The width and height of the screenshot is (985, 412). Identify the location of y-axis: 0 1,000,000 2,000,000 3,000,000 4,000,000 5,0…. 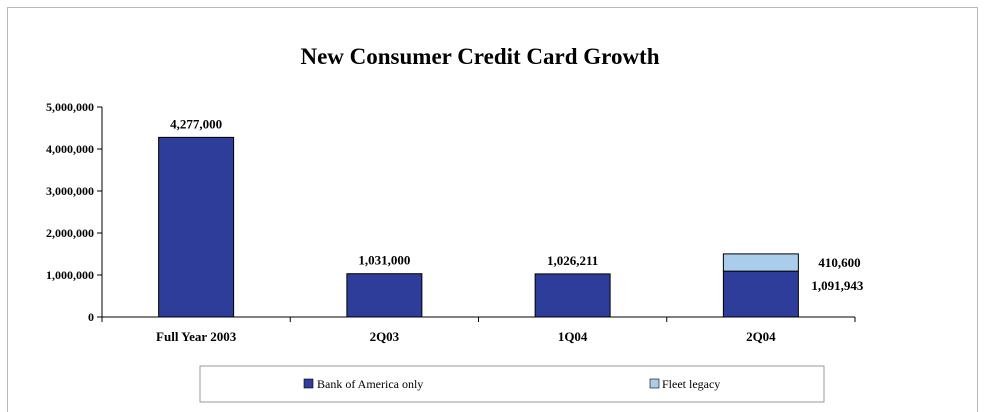
(74, 212).